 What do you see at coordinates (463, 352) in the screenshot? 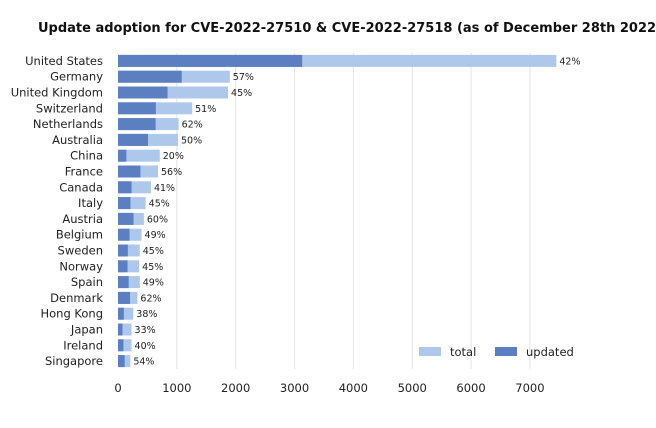
I see `legend-total-label: total` at bounding box center [463, 352].